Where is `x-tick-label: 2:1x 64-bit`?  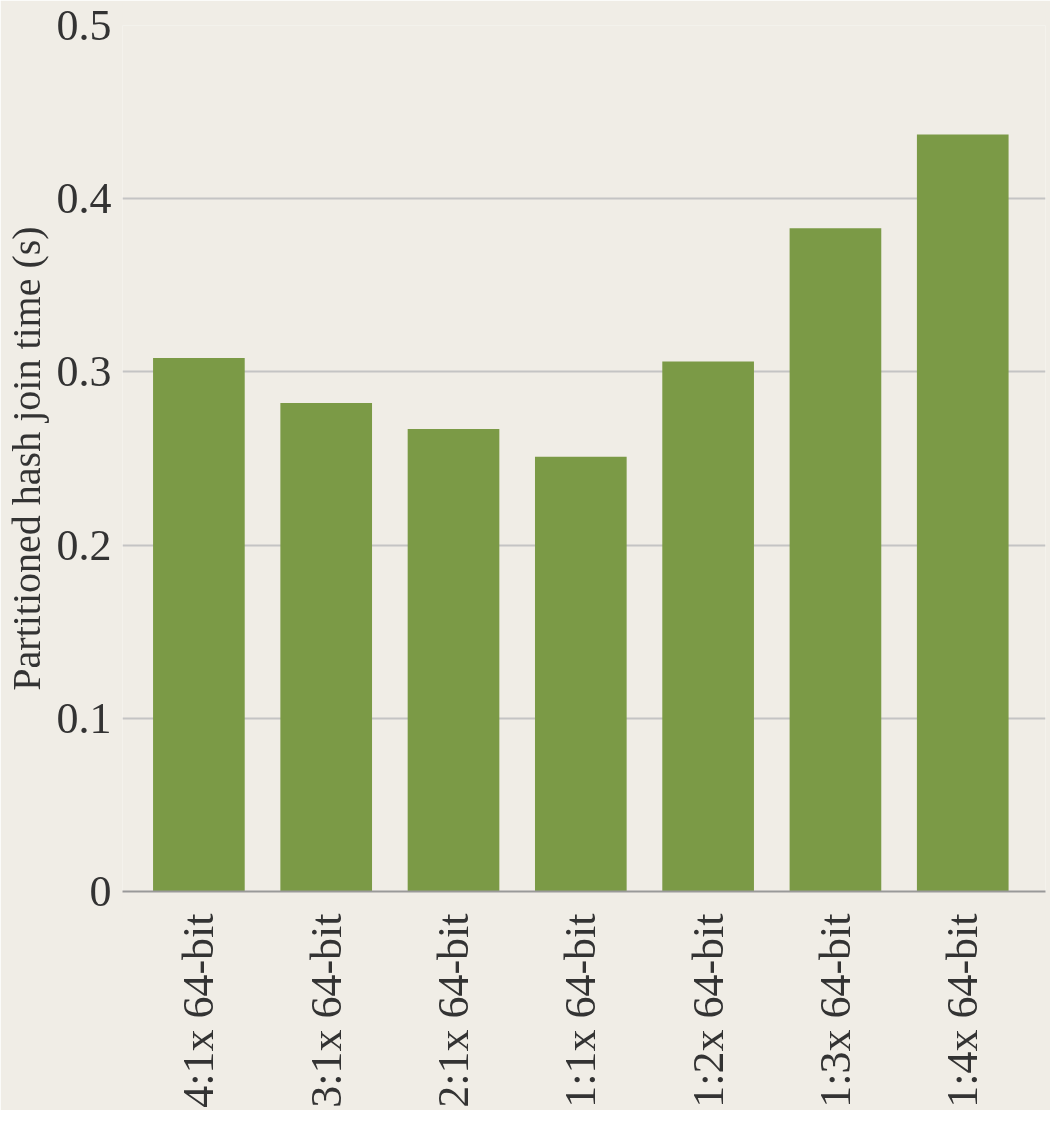 x-tick-label: 2:1x 64-bit is located at coordinates (454, 1010).